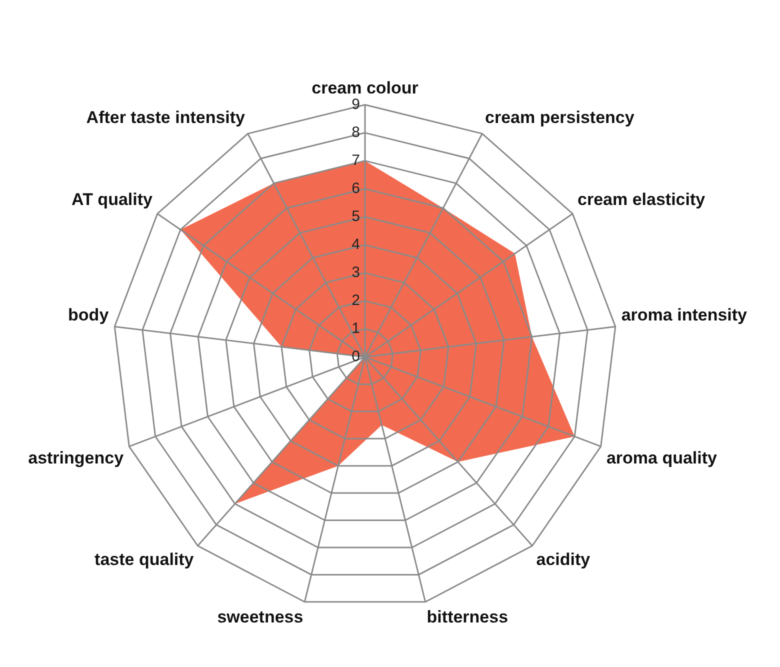  Describe the element at coordinates (260, 617) in the screenshot. I see `spoke-label: sweetness` at that location.